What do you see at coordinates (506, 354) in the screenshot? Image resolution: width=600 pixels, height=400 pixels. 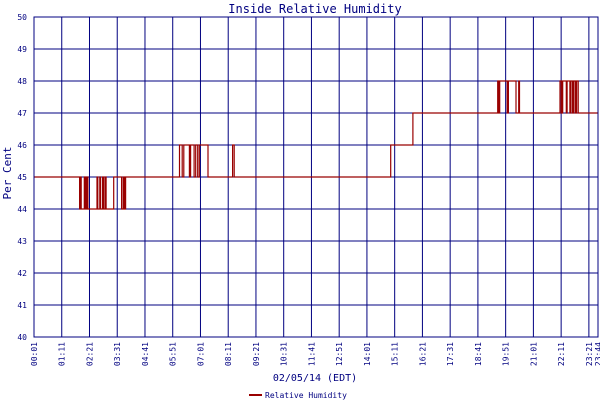 I see `x-tick-label: 19:51` at bounding box center [506, 354].